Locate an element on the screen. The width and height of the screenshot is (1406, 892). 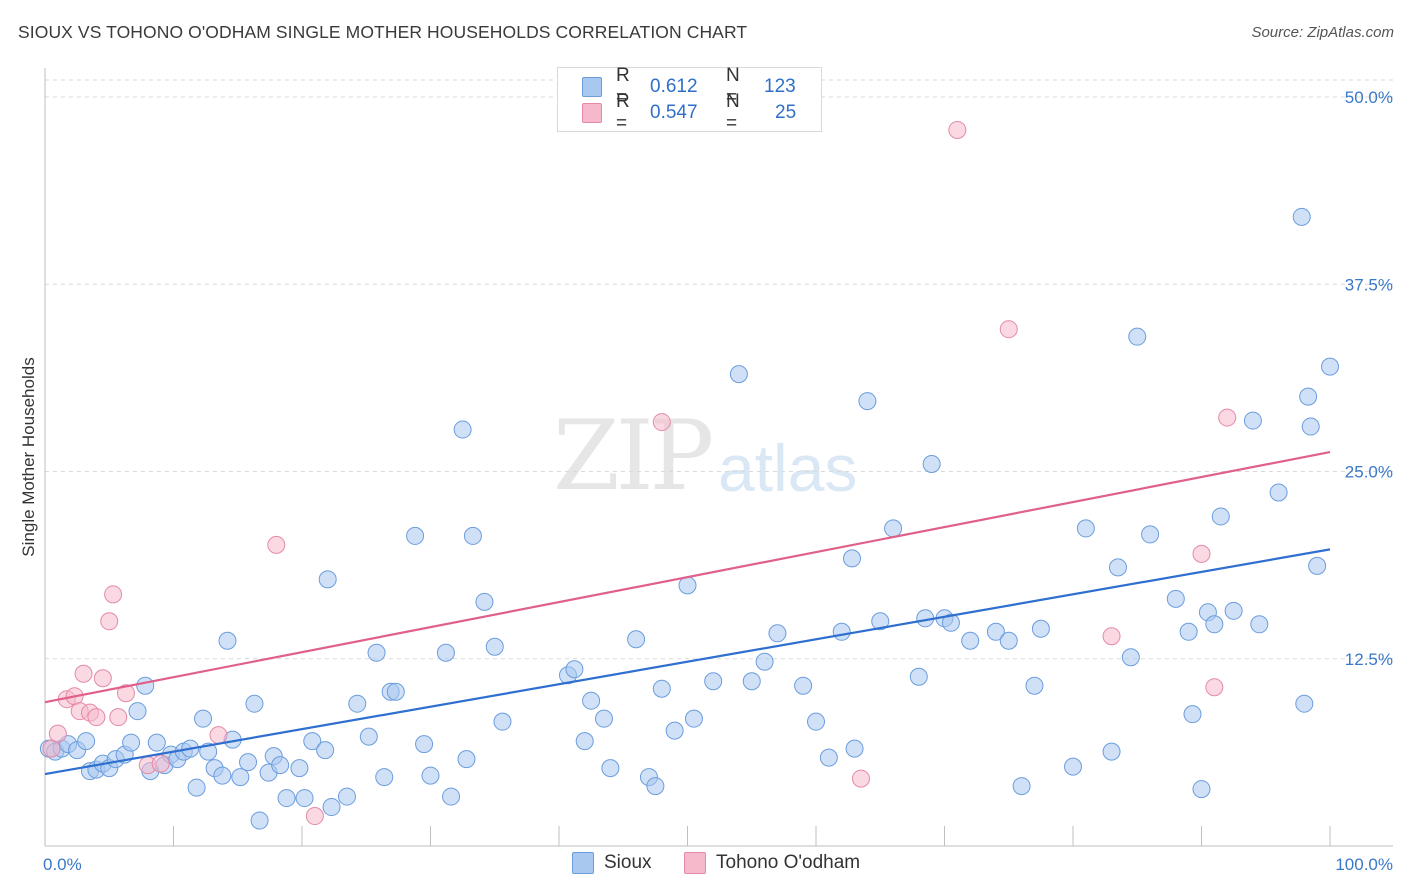
series-legend-sioux: Sioux is located at coordinates (612, 863).